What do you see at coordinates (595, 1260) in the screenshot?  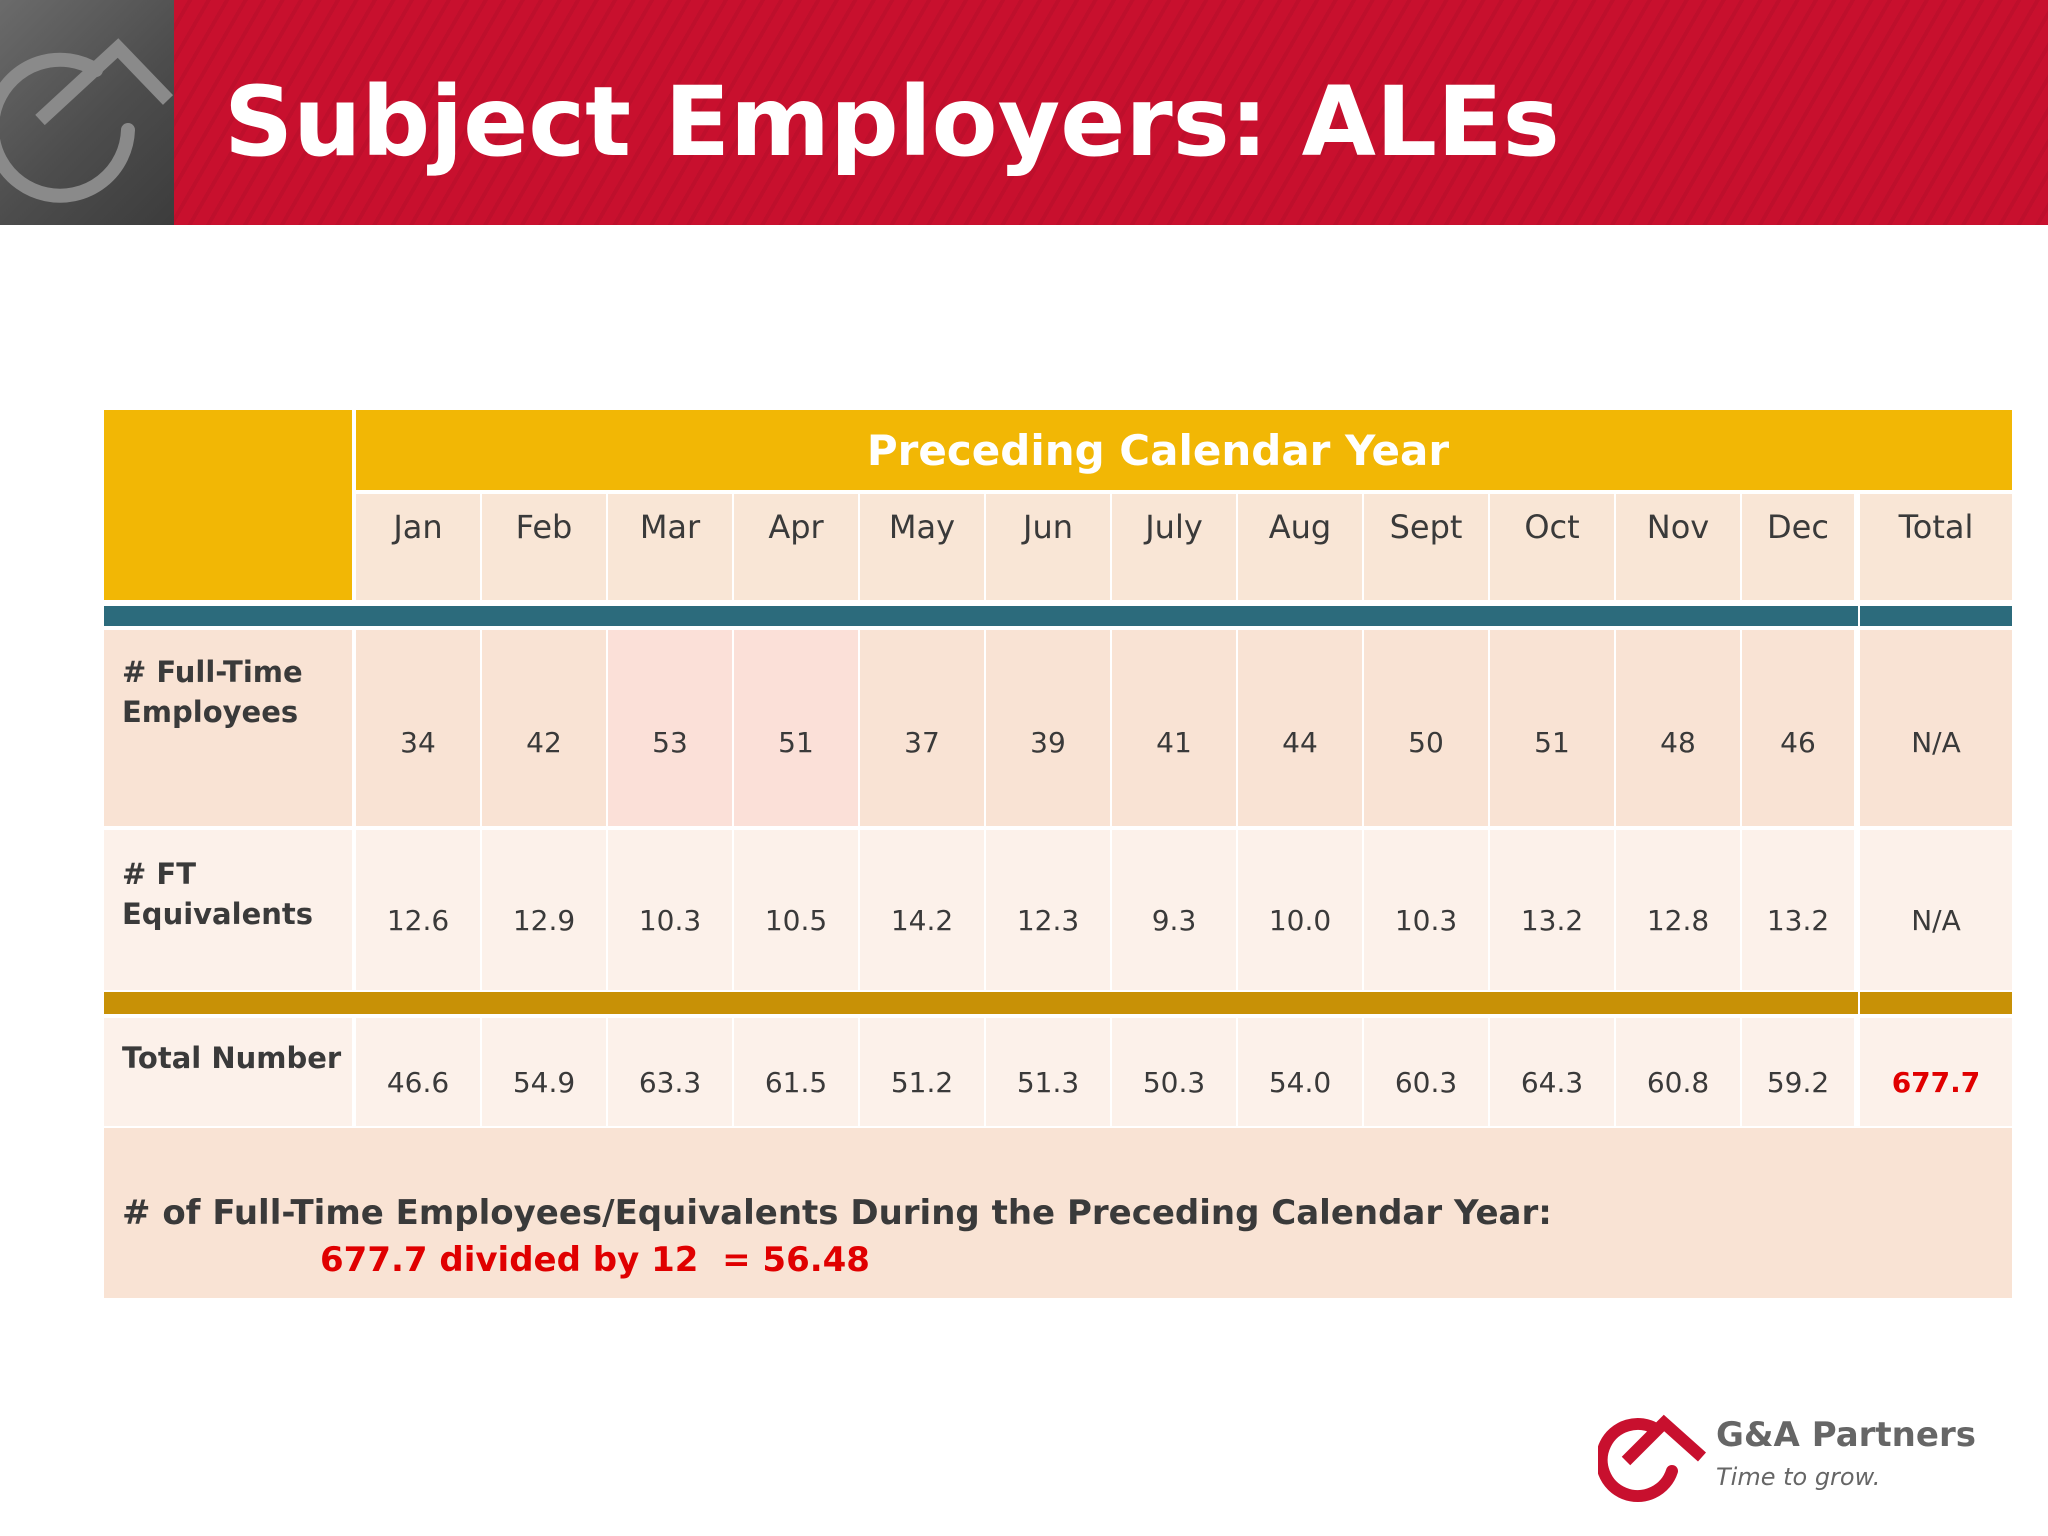 I see `summary-calculation: 677.7 divided by 12 = 56.48` at bounding box center [595, 1260].